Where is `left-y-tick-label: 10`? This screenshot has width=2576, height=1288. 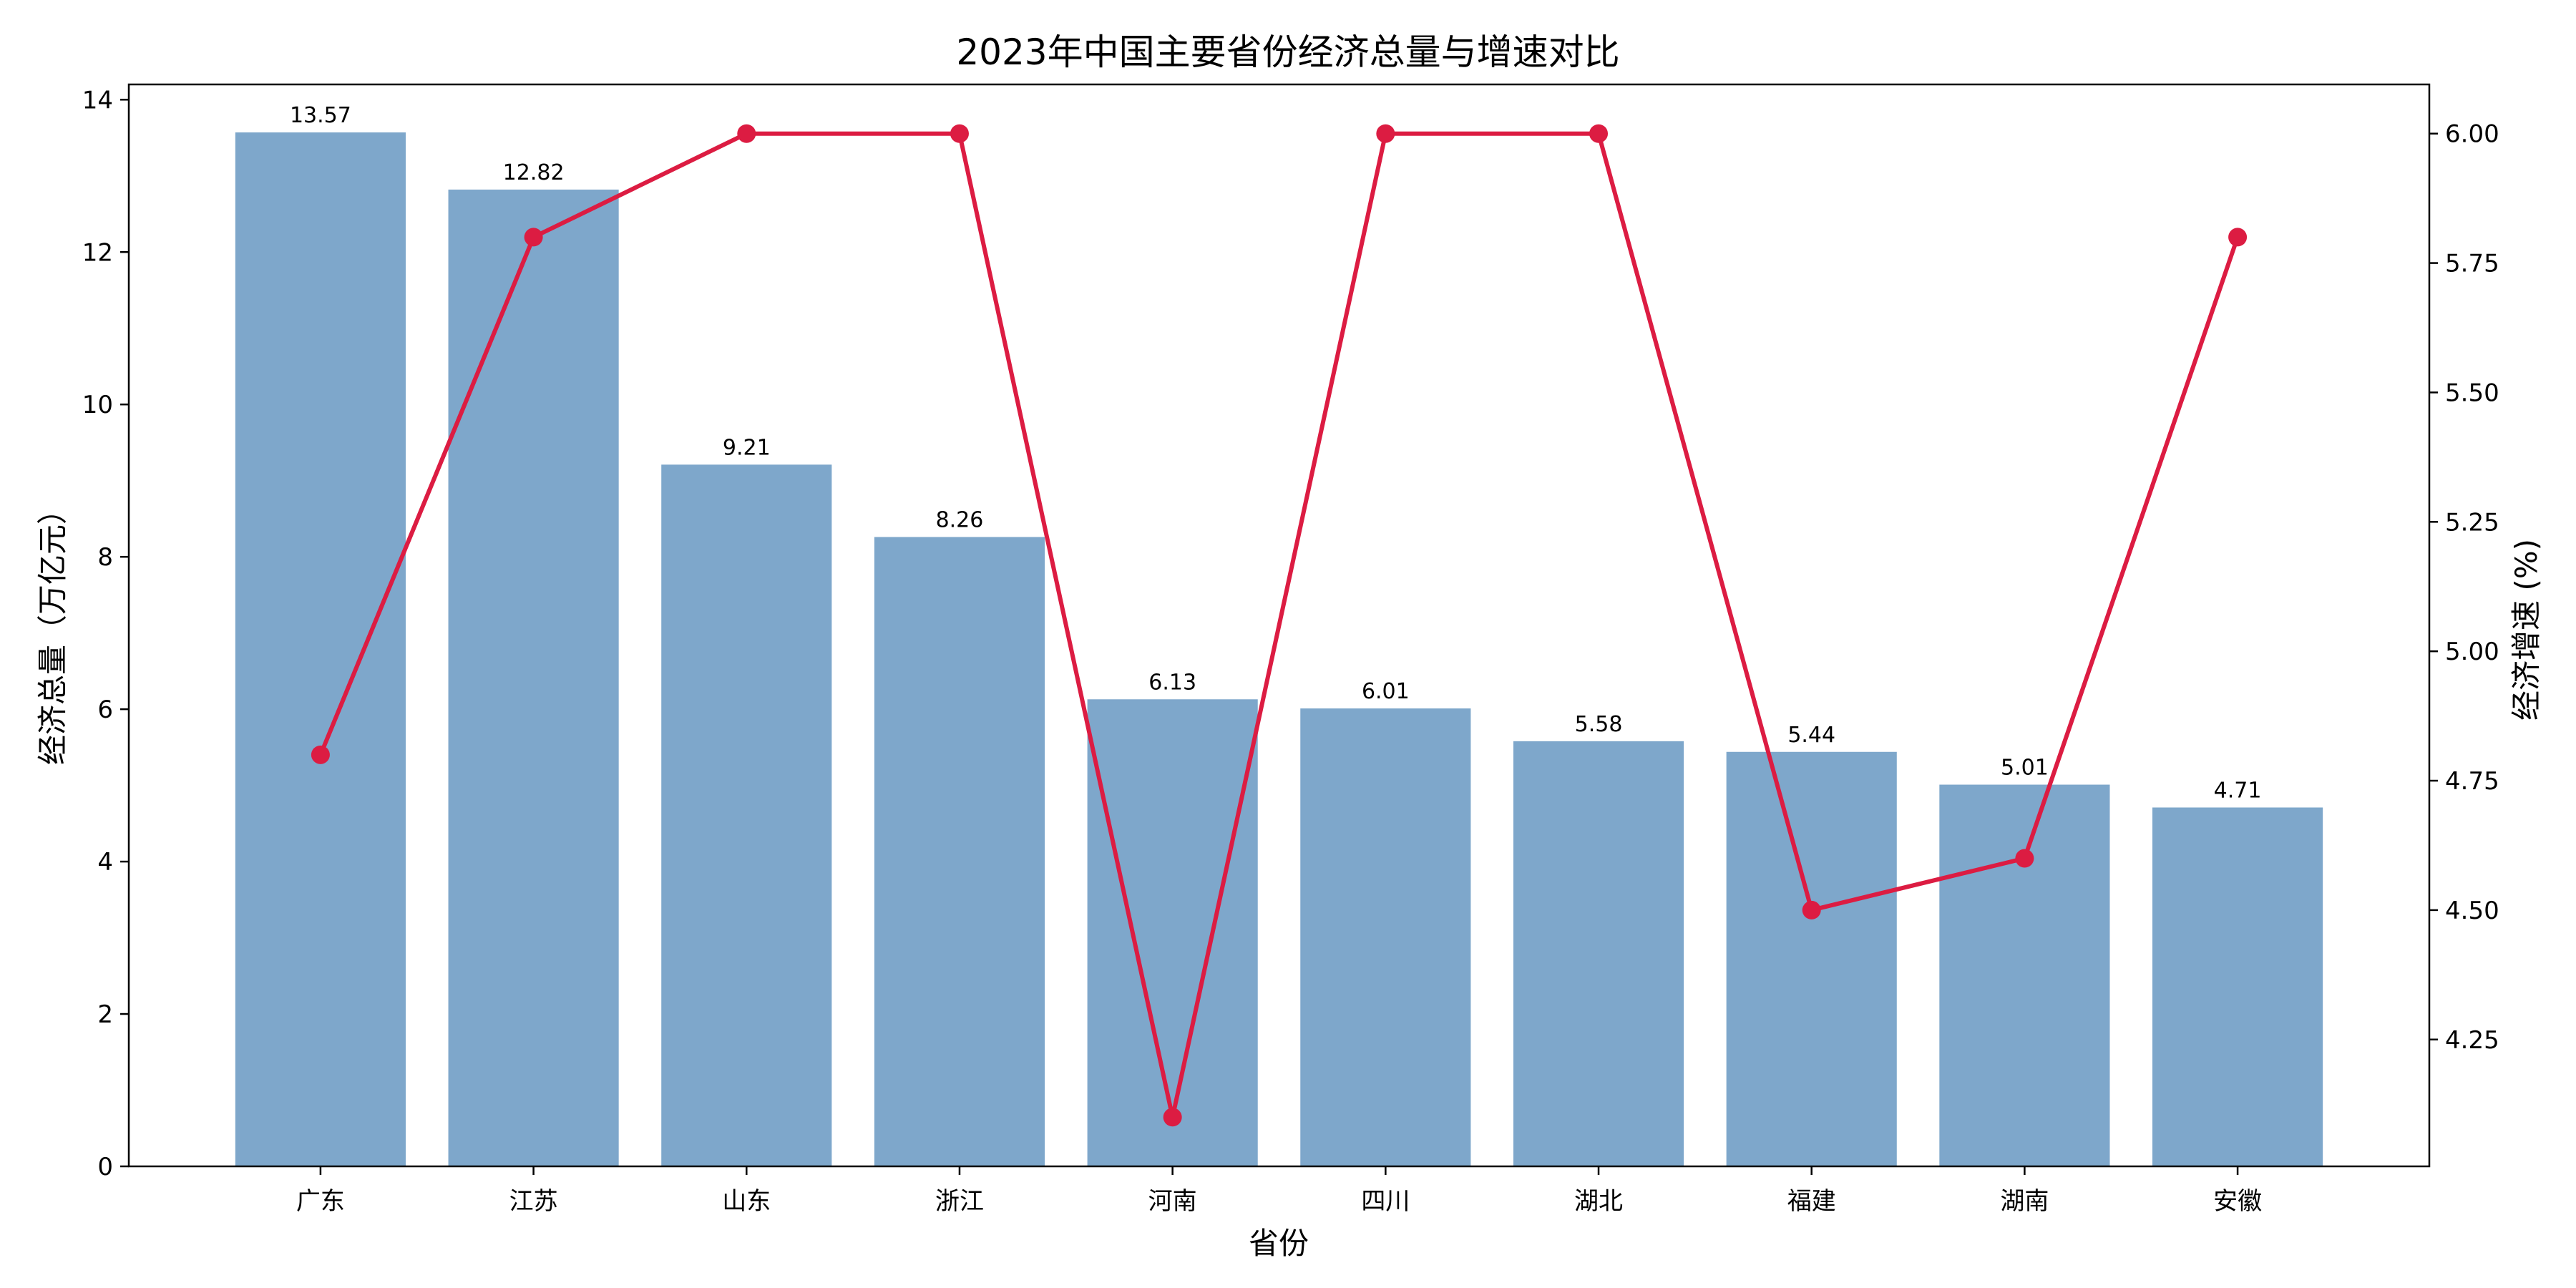
left-y-tick-label: 10 is located at coordinates (97, 405).